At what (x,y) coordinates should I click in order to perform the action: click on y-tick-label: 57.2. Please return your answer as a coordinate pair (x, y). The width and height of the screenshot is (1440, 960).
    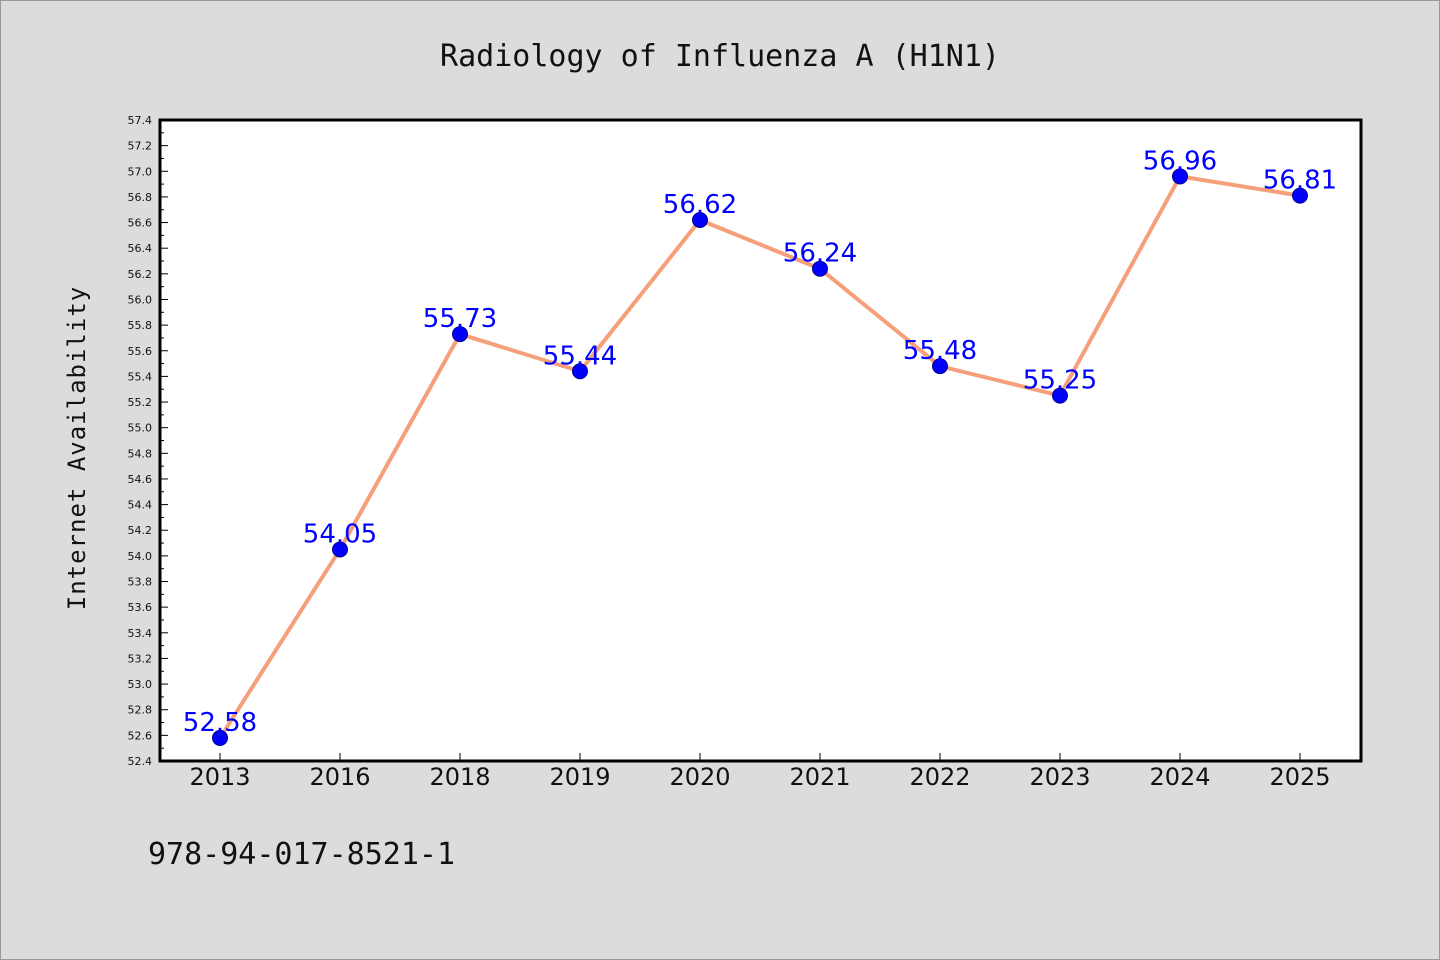
    Looking at the image, I should click on (140, 146).